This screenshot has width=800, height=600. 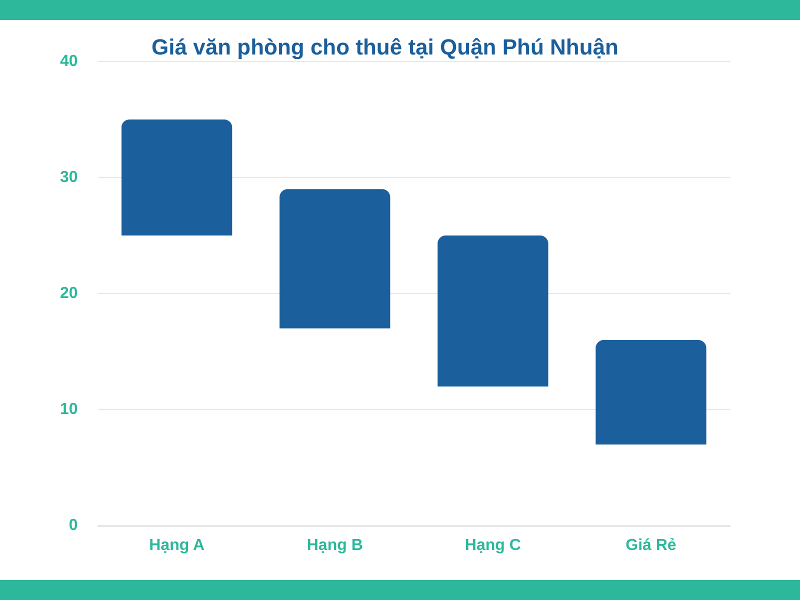 I want to click on y-tick-label: 0, so click(x=73, y=525).